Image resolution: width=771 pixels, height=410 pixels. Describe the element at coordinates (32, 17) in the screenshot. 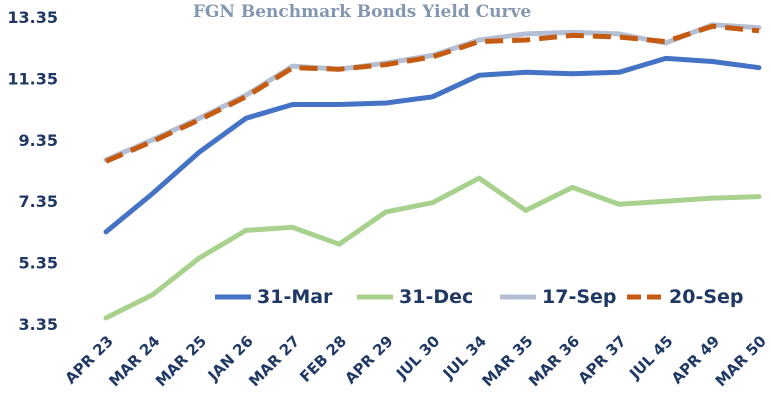

I see `y-tick-label: 13.35` at that location.